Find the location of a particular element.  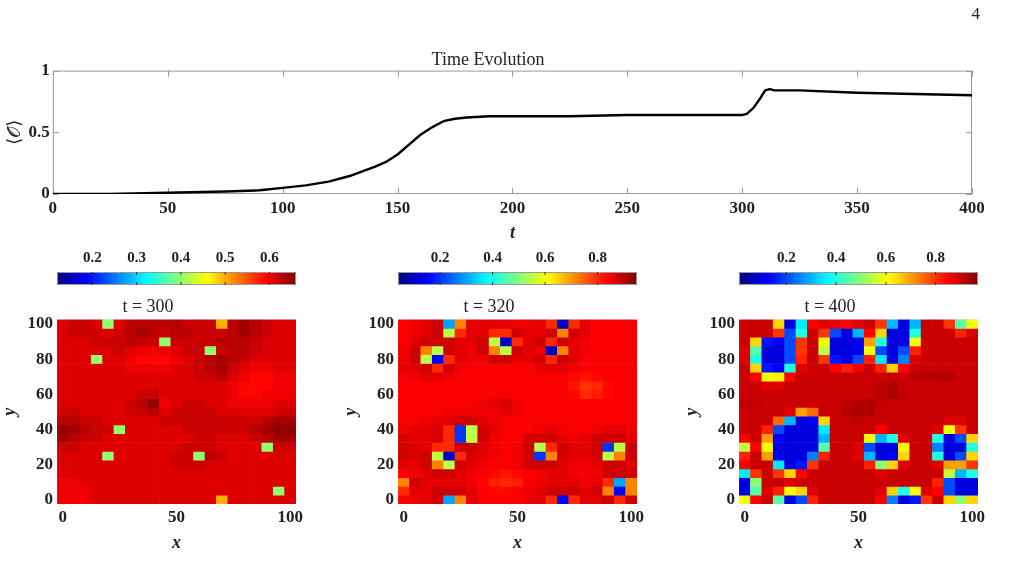

y-tick-label: 1 is located at coordinates (45, 69).